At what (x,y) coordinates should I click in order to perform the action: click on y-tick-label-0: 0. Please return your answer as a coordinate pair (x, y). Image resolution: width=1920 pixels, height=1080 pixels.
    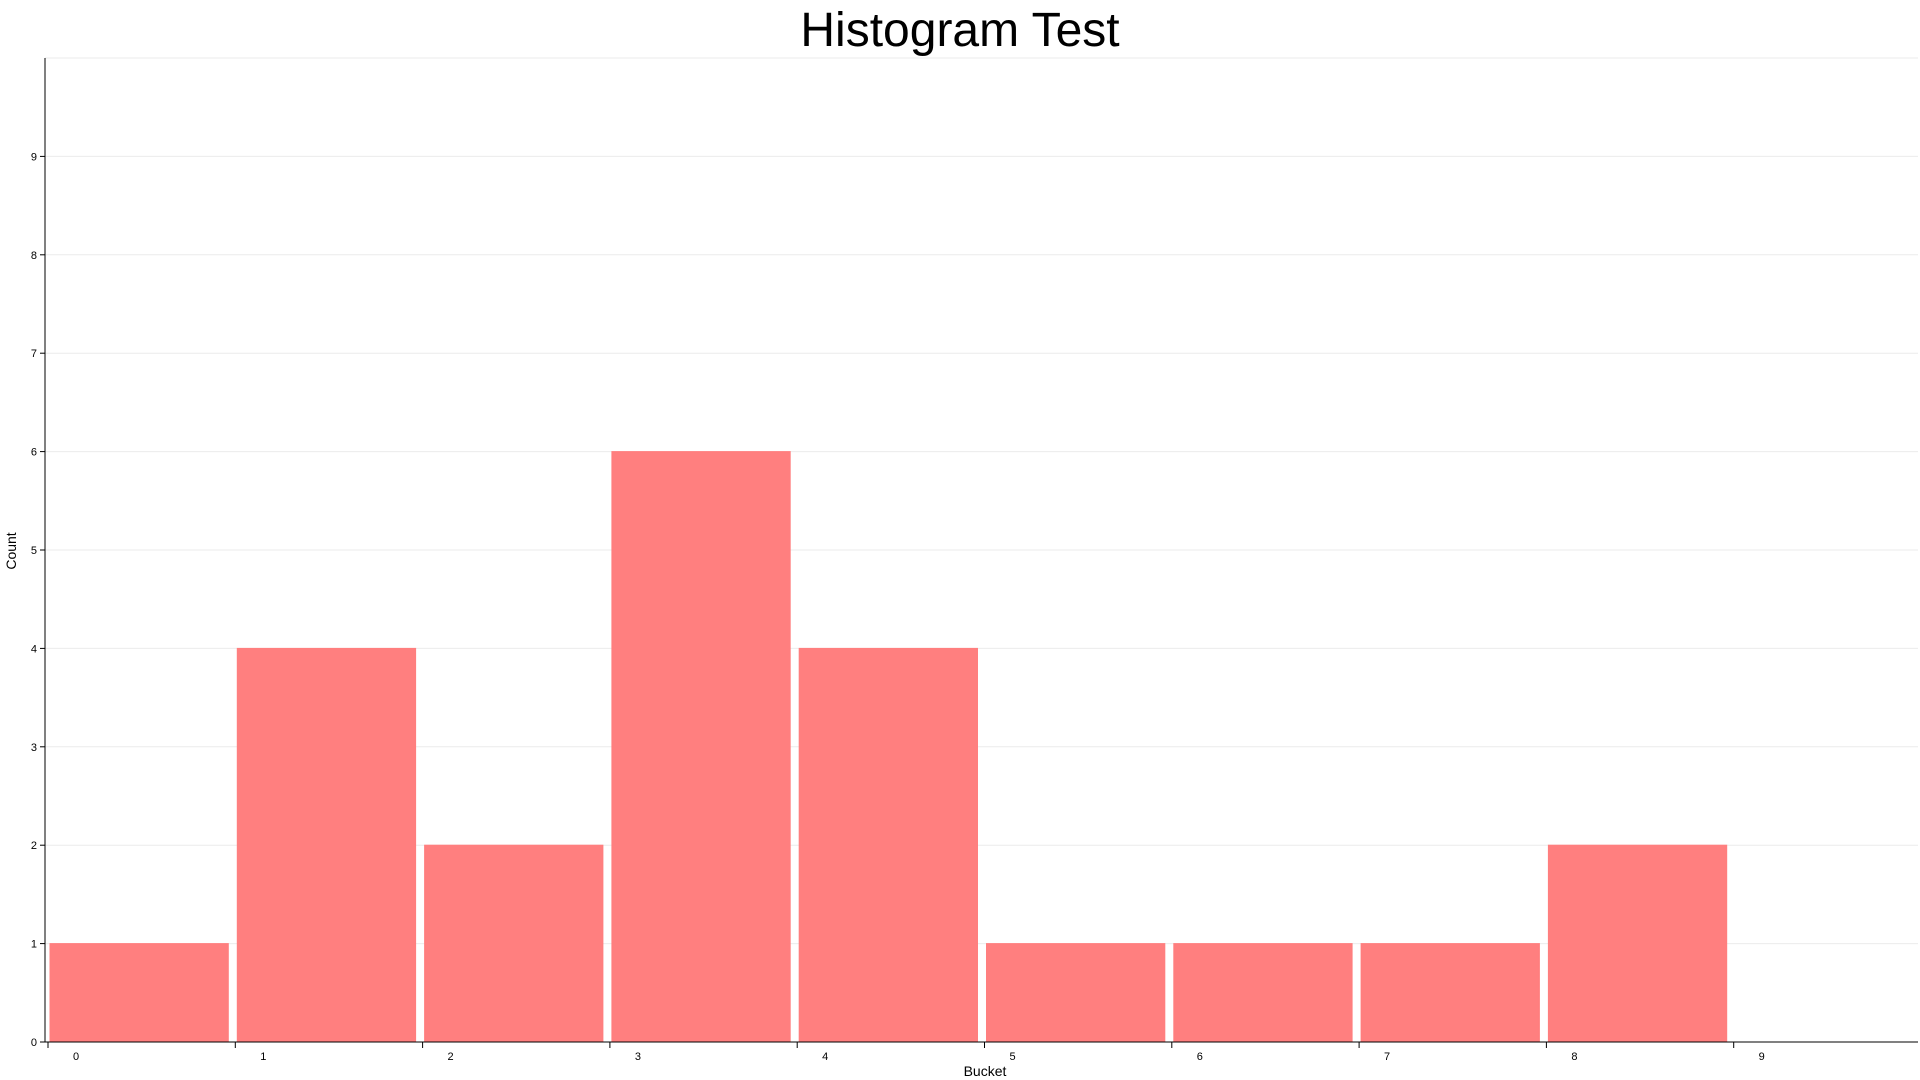
    Looking at the image, I should click on (34, 1043).